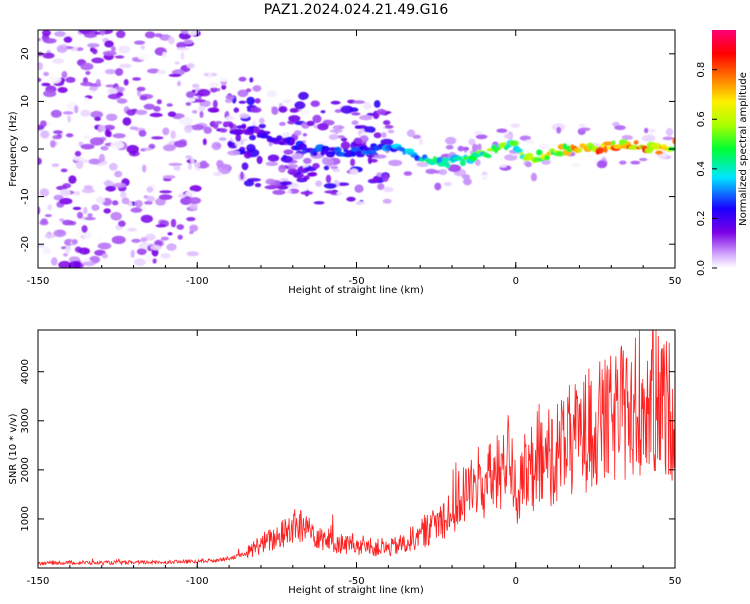  What do you see at coordinates (356, 590) in the screenshot?
I see `snr-x-axis-label: Height of straight line (km)` at bounding box center [356, 590].